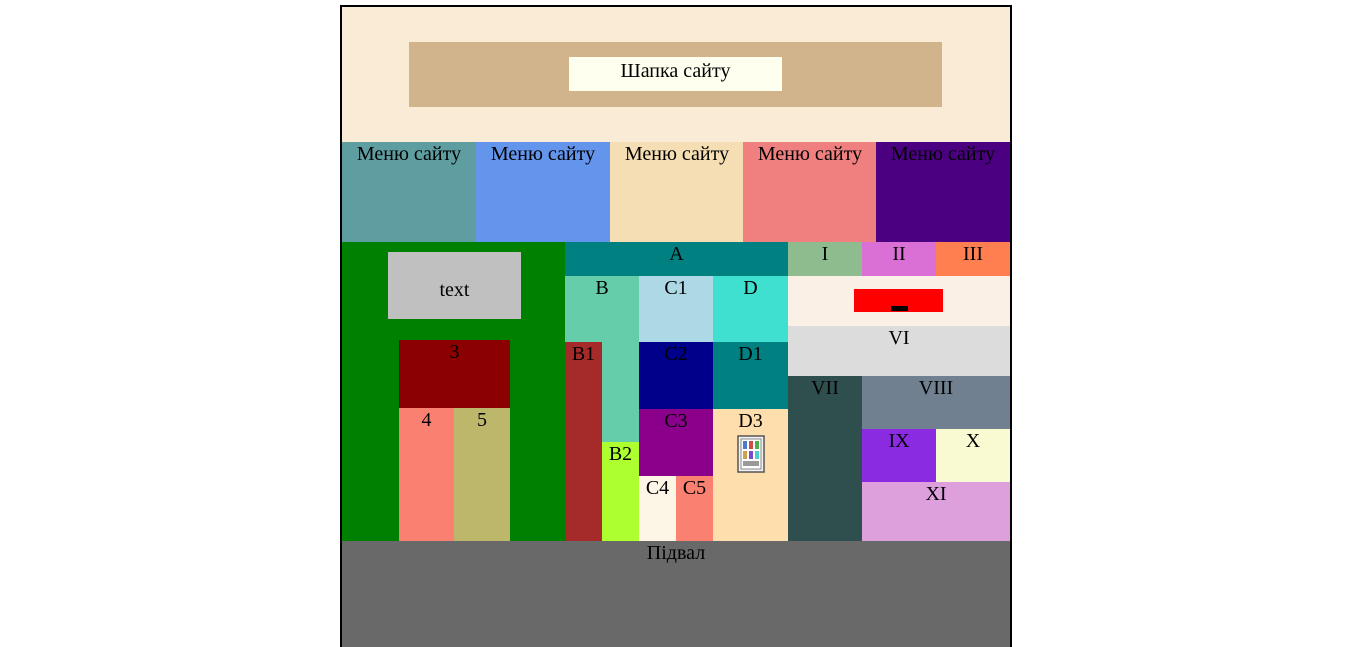 This screenshot has height=647, width=1348. I want to click on block-d3: D3, so click(750, 475).